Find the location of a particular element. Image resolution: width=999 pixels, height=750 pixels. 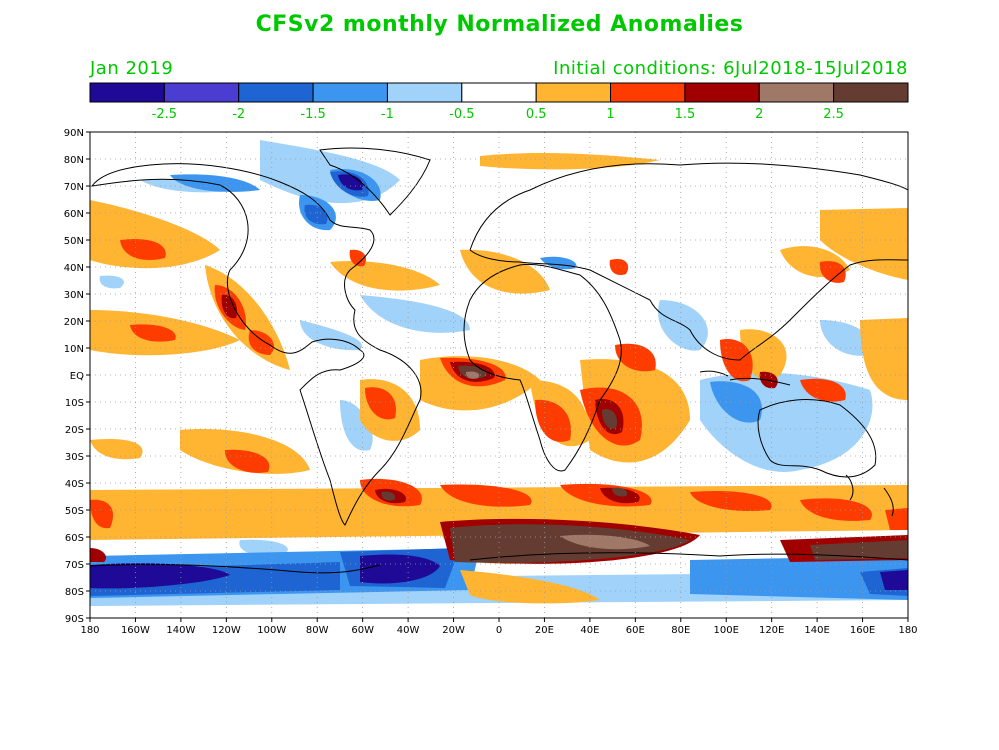

colorbar-label: -0.5 is located at coordinates (461, 114).